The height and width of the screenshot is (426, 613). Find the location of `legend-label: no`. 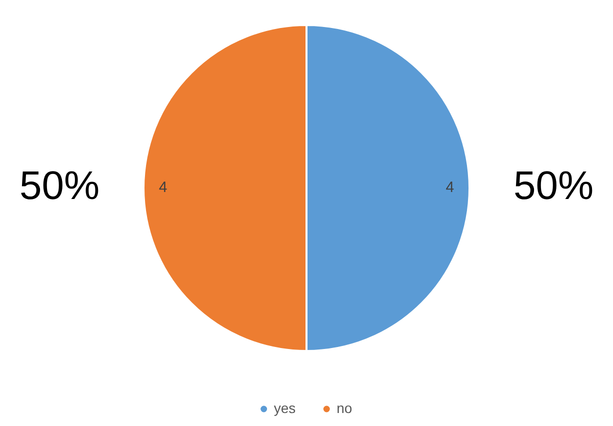

legend-label: no is located at coordinates (344, 408).